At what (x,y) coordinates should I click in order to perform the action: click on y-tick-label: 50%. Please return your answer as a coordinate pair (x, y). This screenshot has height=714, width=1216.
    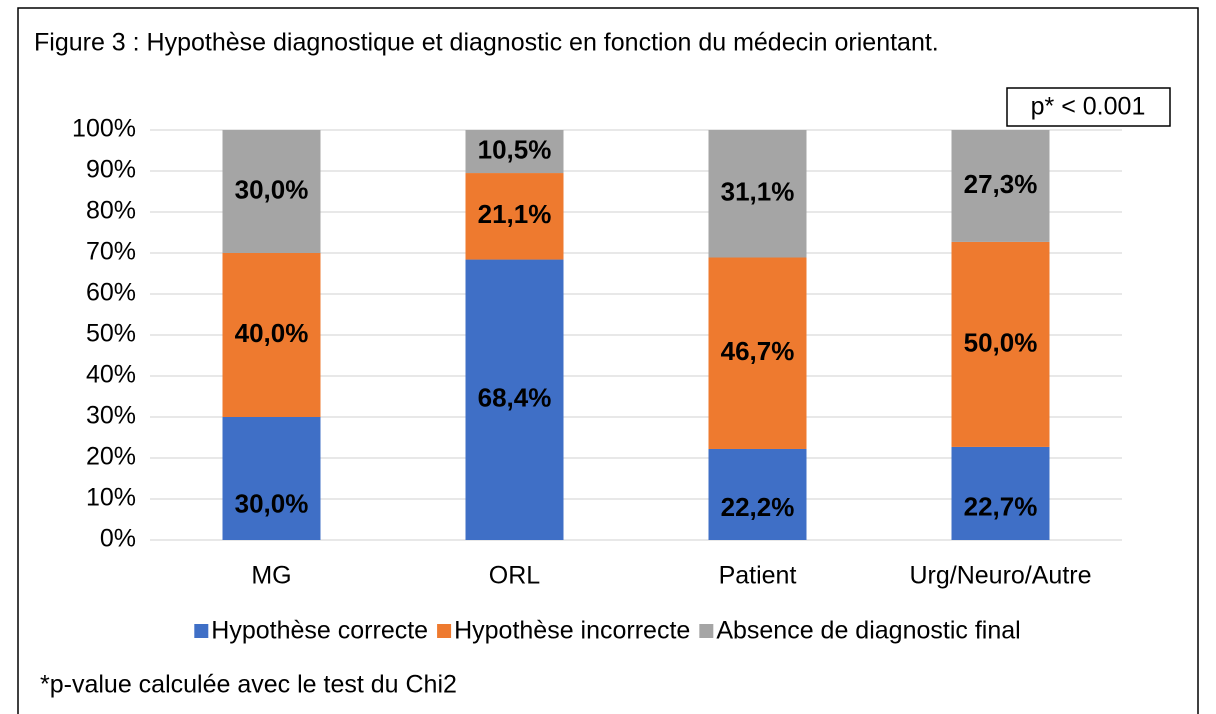
    Looking at the image, I should click on (111, 334).